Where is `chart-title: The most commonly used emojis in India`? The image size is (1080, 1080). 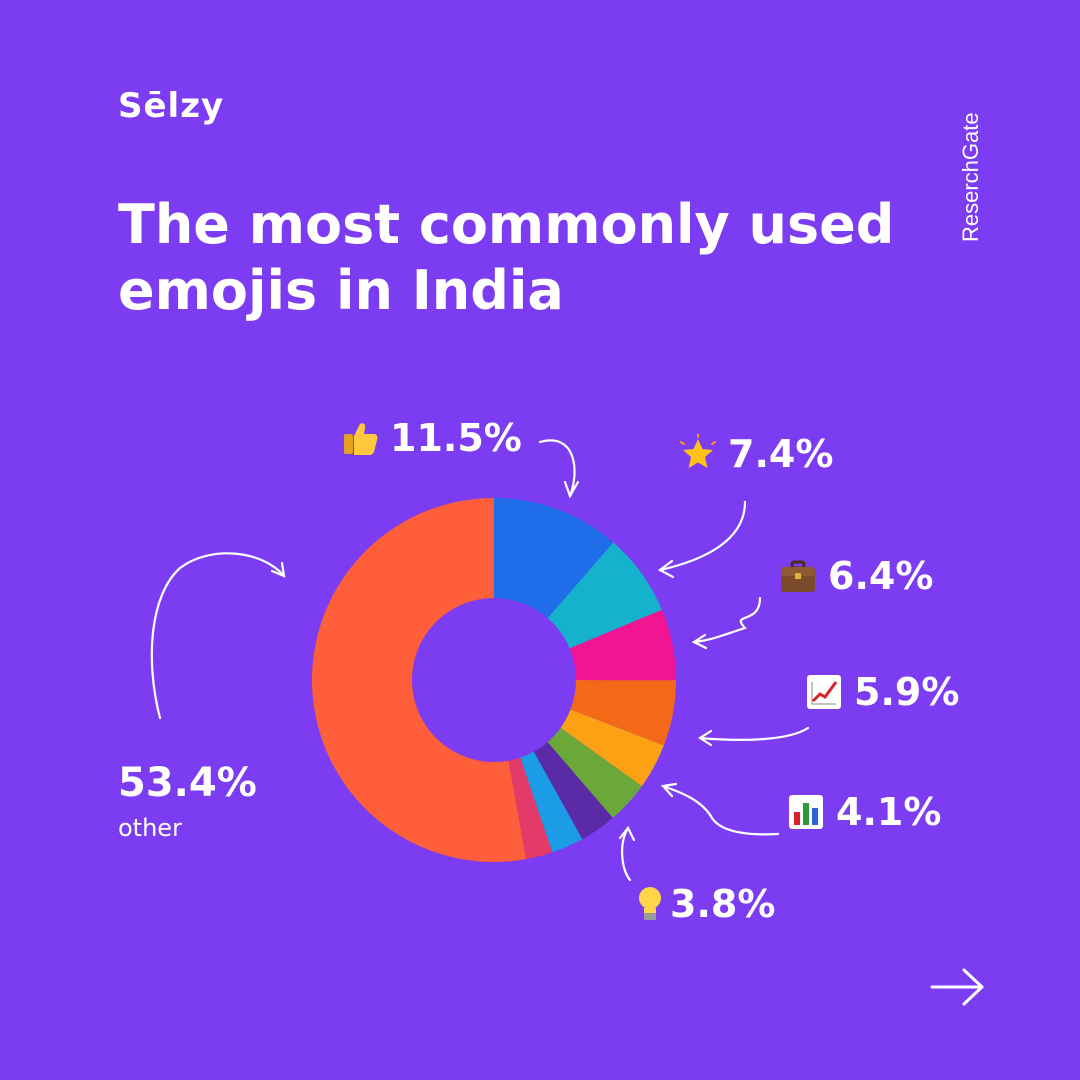
chart-title: The most commonly used emojis in India is located at coordinates (506, 257).